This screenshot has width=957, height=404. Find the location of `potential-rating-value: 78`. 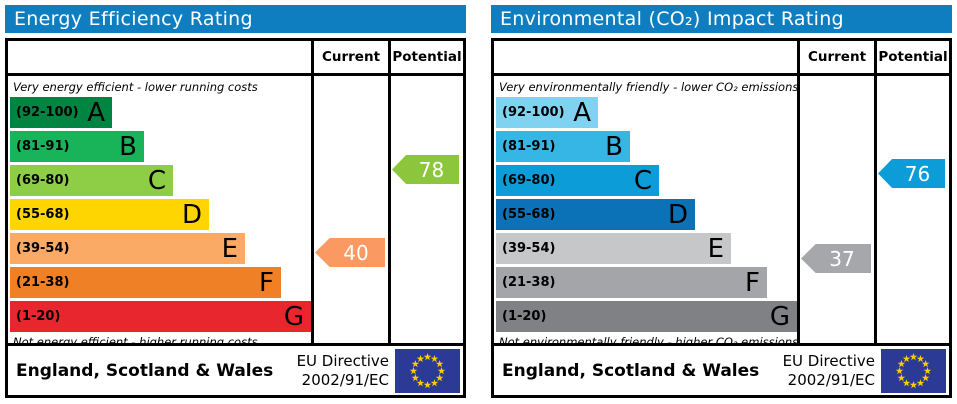

potential-rating-value: 78 is located at coordinates (431, 169).